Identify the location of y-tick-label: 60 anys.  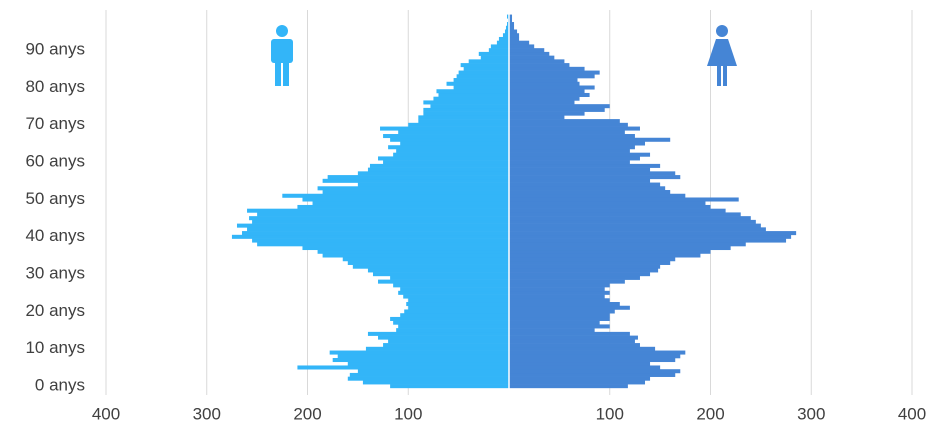
(55, 161).